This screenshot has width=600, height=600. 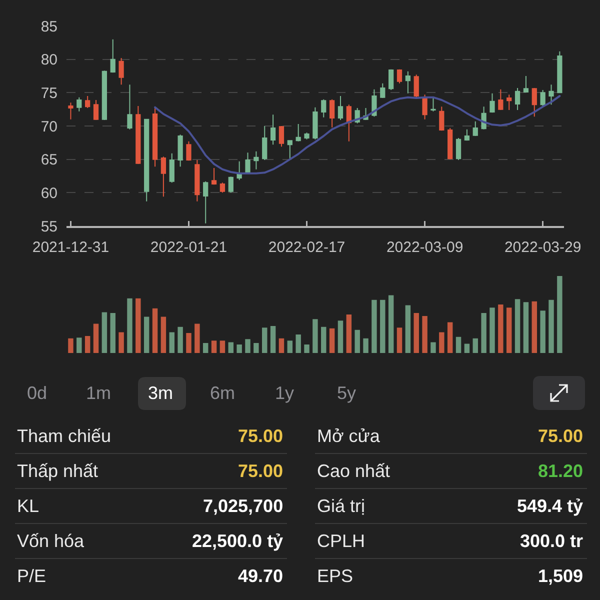 What do you see at coordinates (284, 393) in the screenshot?
I see `text: 1y` at bounding box center [284, 393].